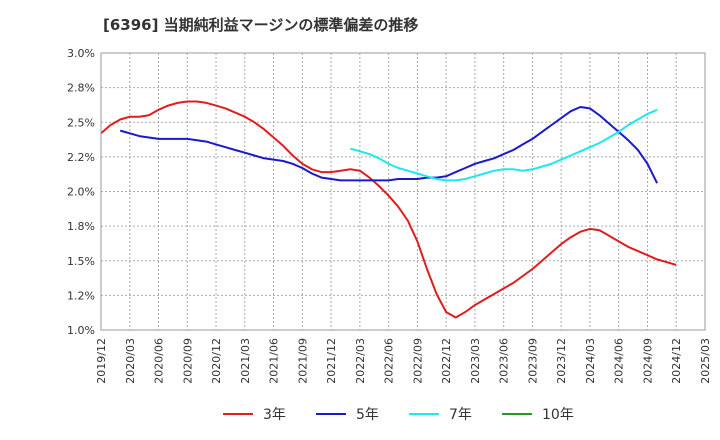  Describe the element at coordinates (260, 25) in the screenshot. I see `chart-title: [6396] 当期純利益マージンの標準偏差の推移` at that location.